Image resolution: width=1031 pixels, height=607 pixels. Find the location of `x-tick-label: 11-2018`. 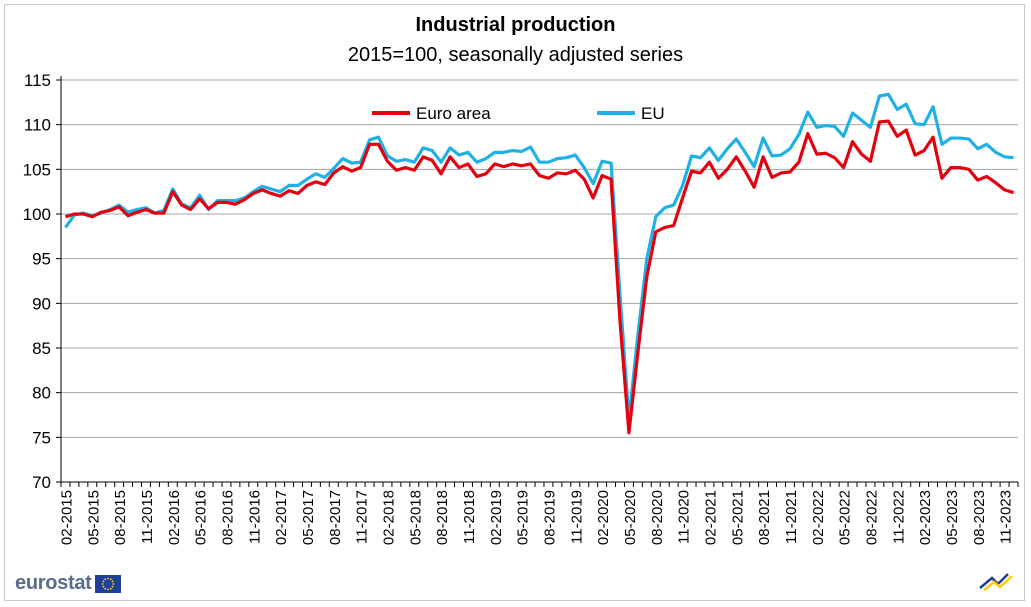

x-tick-label: 11-2018 is located at coordinates (469, 517).